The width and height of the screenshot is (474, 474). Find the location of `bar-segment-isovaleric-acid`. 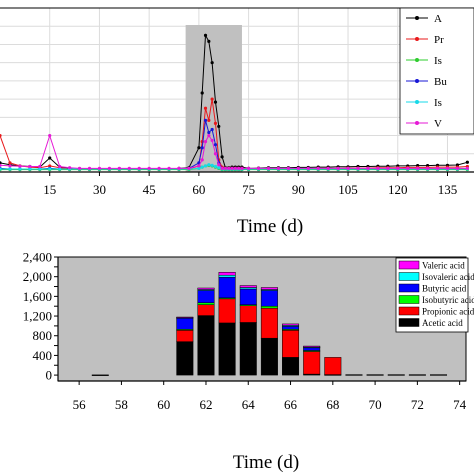

bar-segment-isovaleric-acid is located at coordinates (227, 276).